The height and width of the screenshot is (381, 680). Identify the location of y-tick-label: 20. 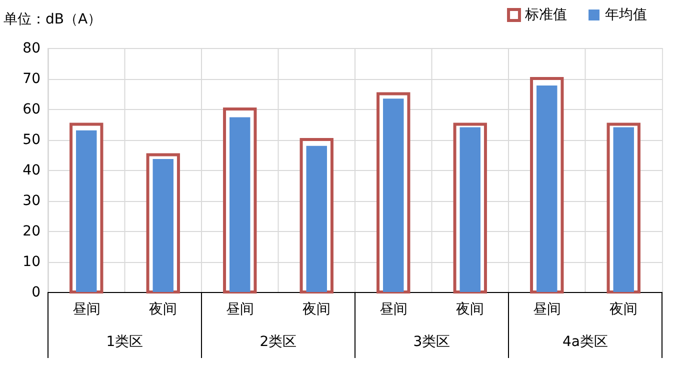
(31, 232).